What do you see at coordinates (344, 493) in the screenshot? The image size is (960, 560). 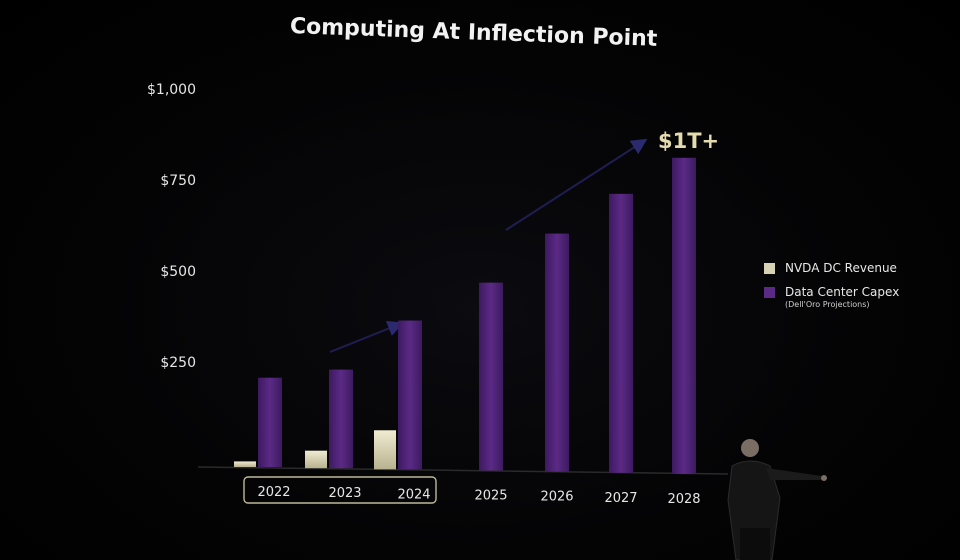 I see `x-tick-label-2023: 2023` at bounding box center [344, 493].